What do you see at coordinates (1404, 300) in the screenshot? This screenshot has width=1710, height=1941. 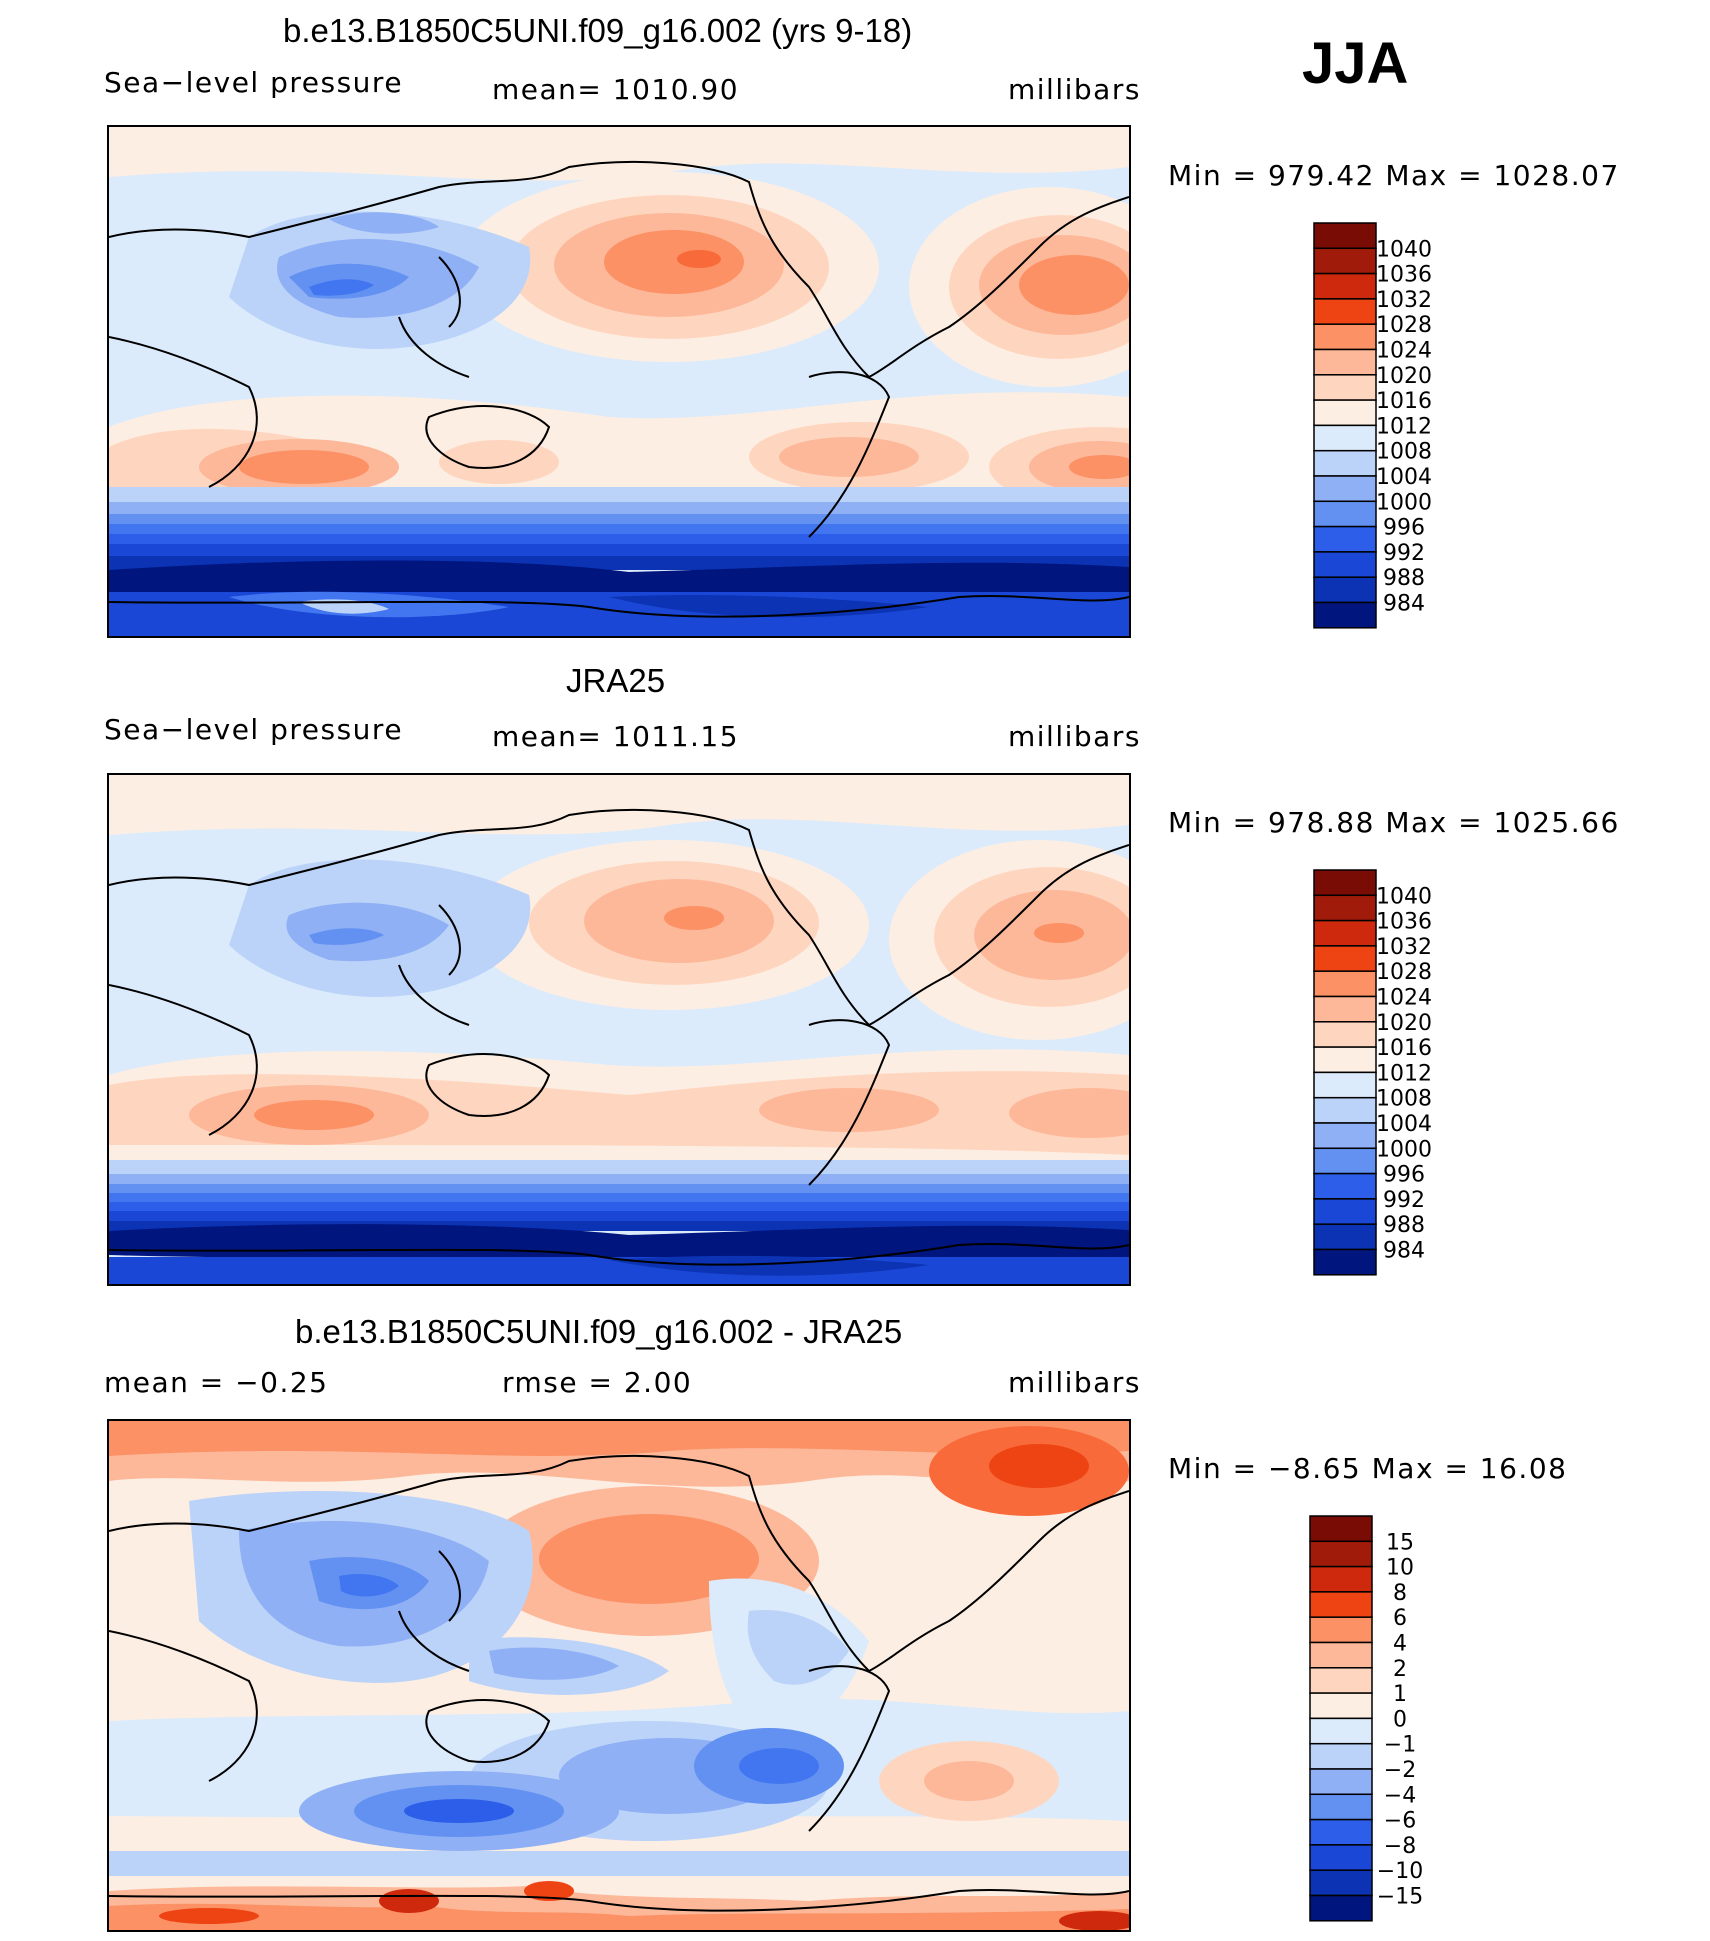 I see `colorbar-tick-label: 1032` at bounding box center [1404, 300].